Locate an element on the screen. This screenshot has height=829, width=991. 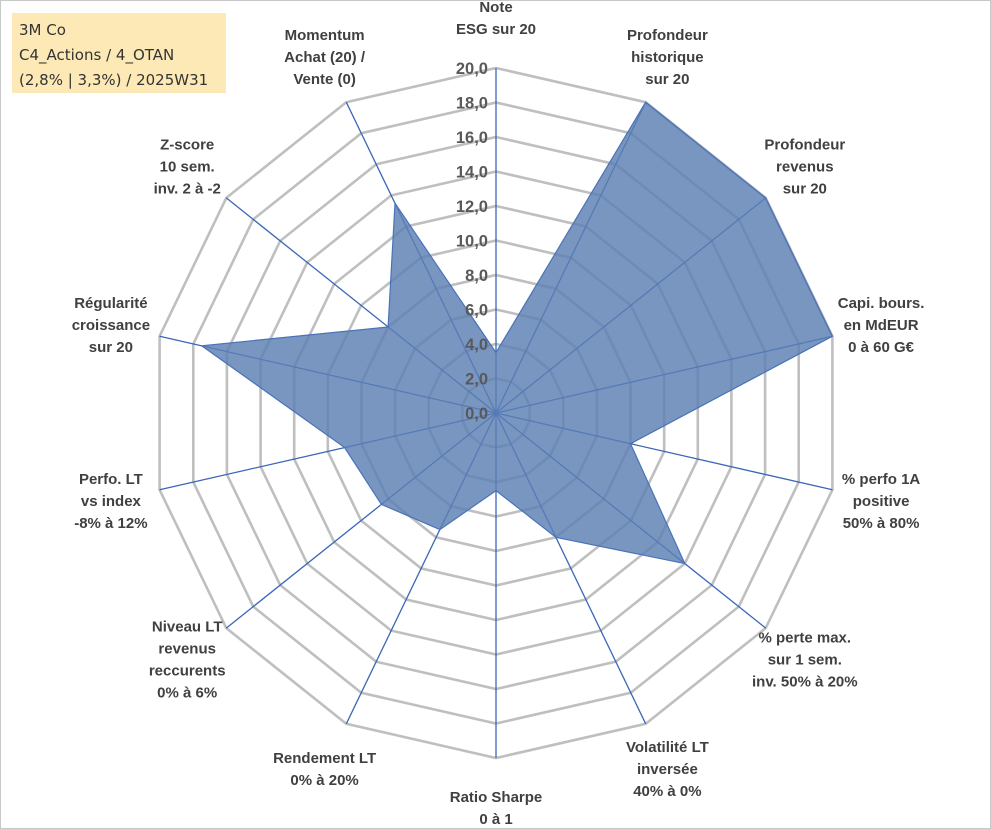
tick-label: 0,0 is located at coordinates (476, 414).